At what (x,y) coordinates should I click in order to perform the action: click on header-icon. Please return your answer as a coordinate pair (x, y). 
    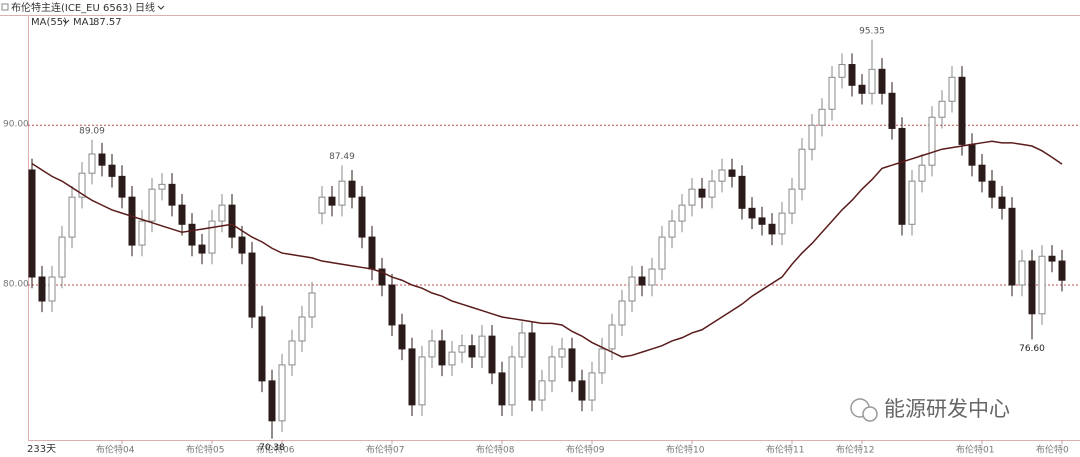
    Looking at the image, I should click on (5, 7).